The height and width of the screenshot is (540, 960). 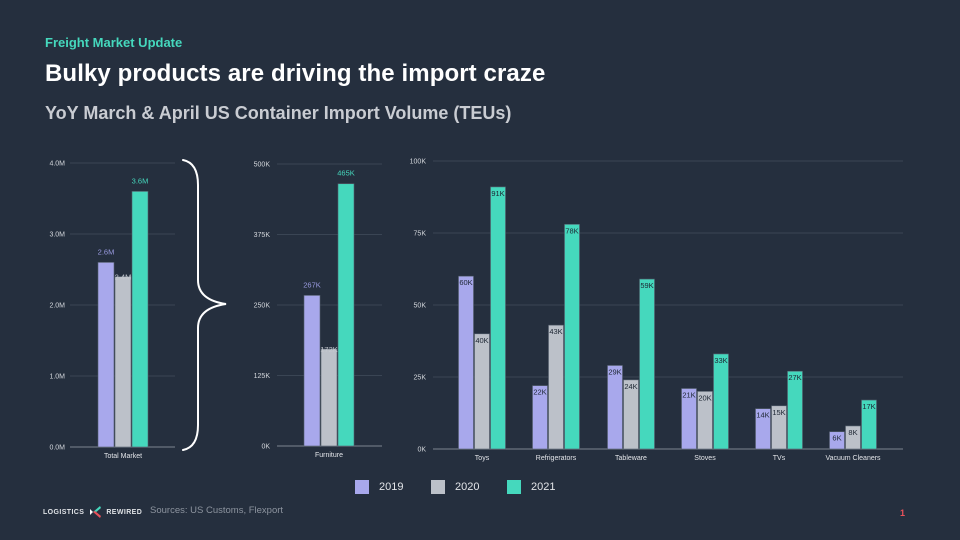 What do you see at coordinates (106, 251) in the screenshot?
I see `bar-value-label: 2.6M` at bounding box center [106, 251].